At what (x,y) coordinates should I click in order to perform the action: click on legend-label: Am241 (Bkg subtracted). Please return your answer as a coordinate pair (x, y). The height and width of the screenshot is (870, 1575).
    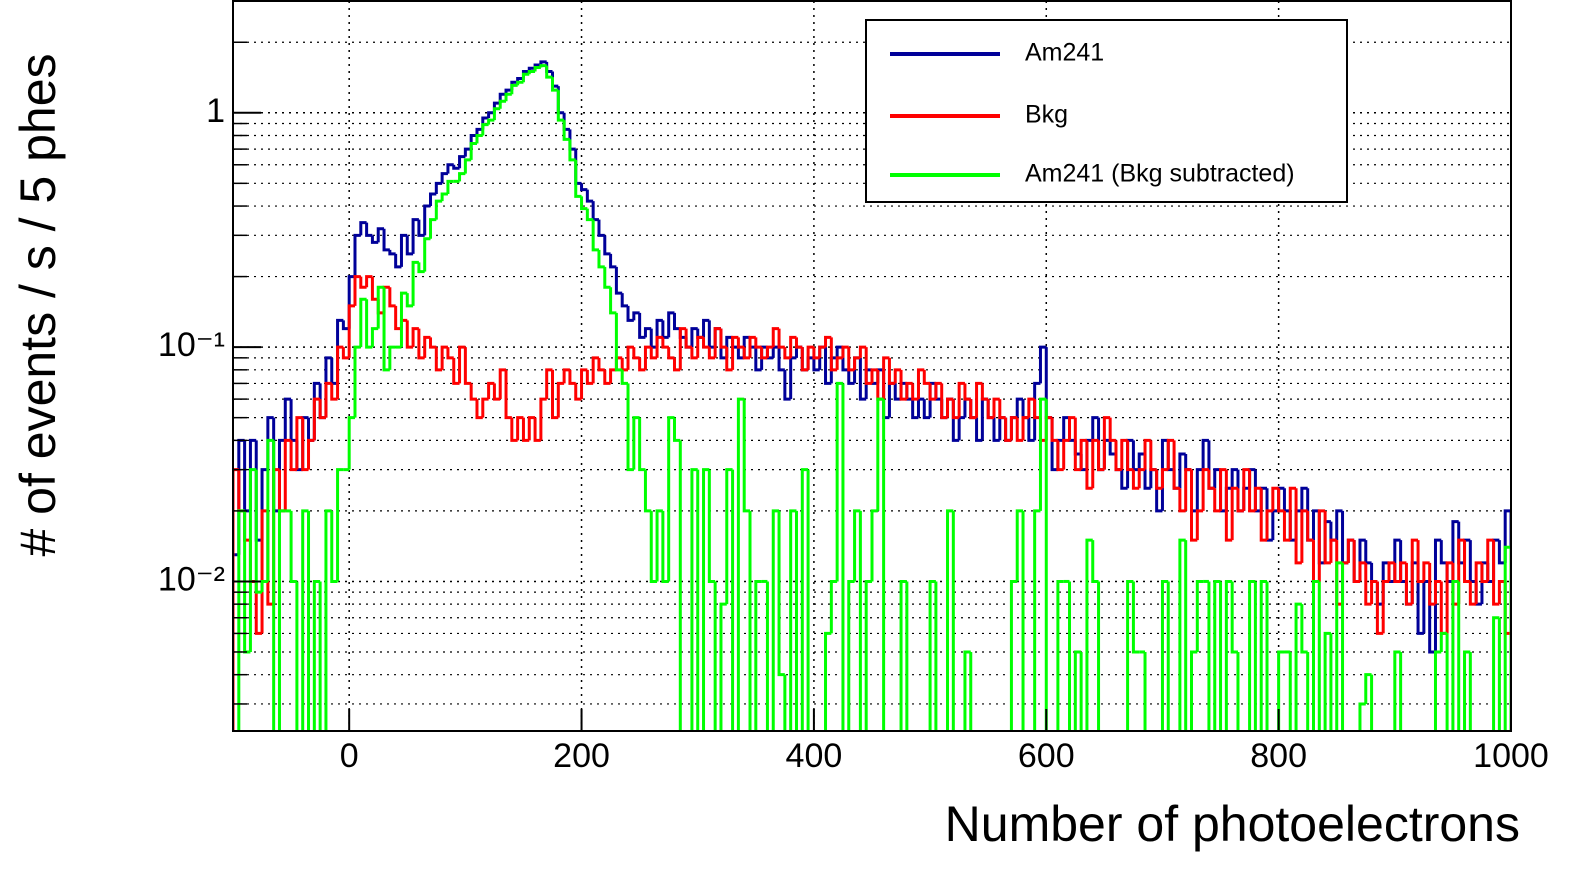
    Looking at the image, I should click on (1160, 174).